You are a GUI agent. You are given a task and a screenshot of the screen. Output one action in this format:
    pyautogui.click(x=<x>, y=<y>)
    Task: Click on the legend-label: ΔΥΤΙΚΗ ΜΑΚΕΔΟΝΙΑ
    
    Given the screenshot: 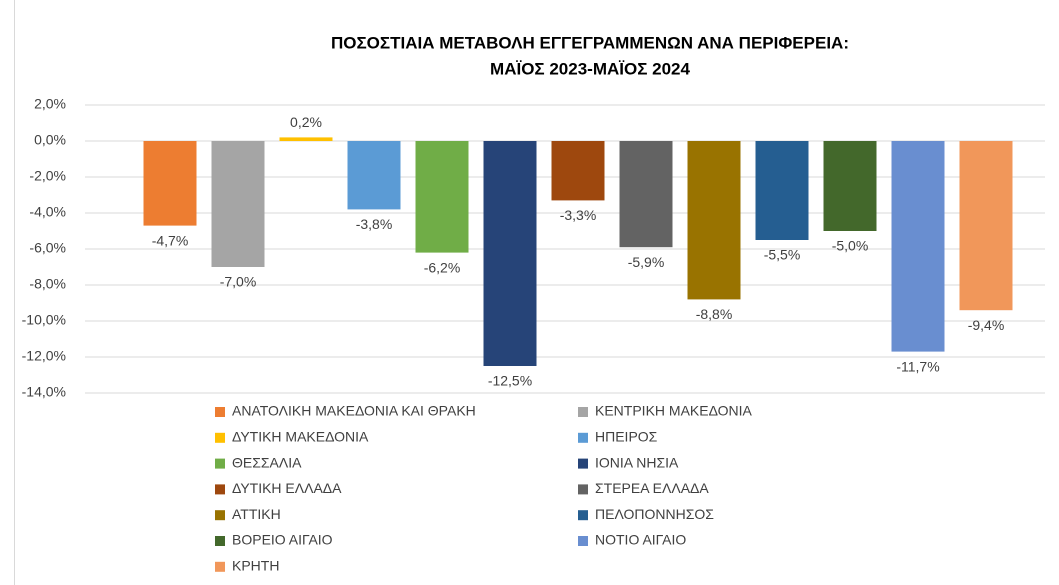 What is the action you would take?
    pyautogui.click(x=300, y=437)
    